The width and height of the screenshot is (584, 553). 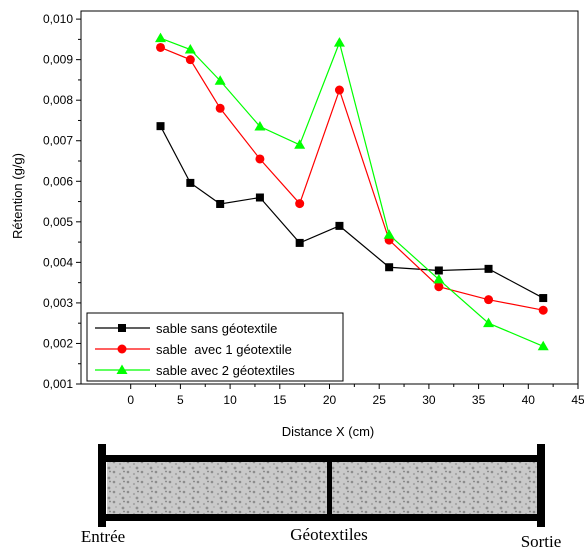 I want to click on y-tick-label: 0,010, so click(x=58, y=19).